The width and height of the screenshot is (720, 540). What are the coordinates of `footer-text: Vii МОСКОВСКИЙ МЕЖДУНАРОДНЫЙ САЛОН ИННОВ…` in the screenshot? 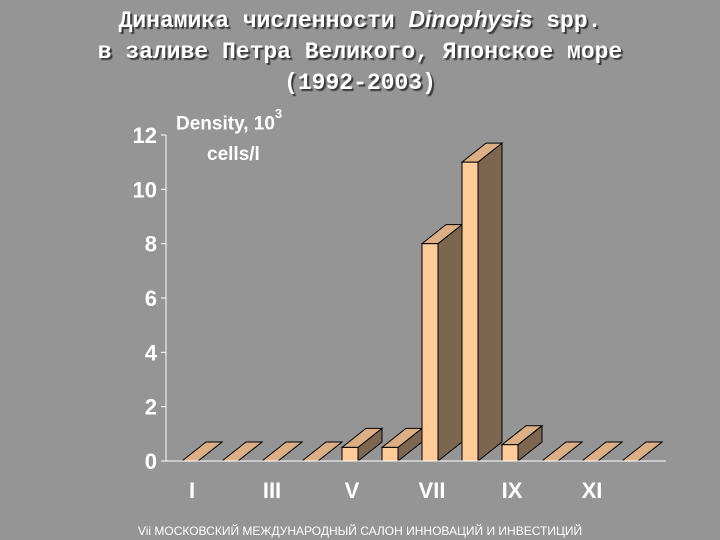 It's located at (360, 531).